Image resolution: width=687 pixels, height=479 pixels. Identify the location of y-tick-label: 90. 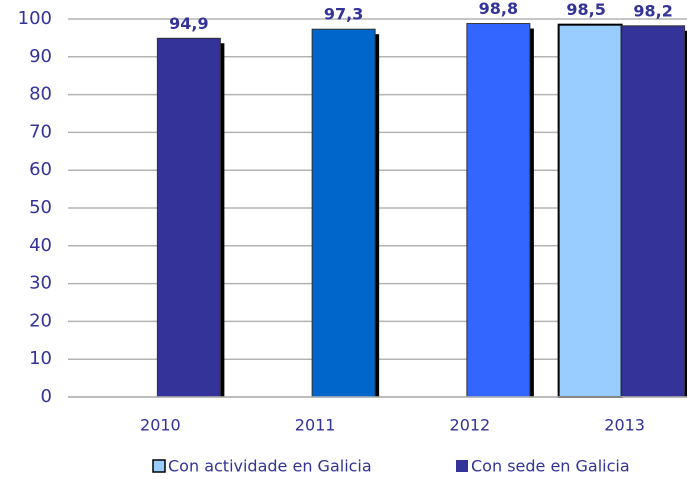
(40, 56).